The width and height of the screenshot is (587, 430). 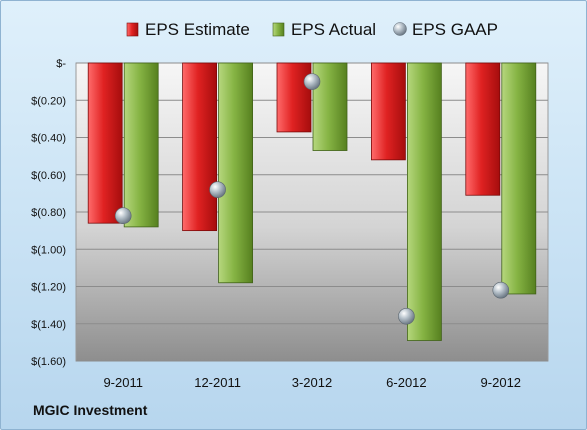 What do you see at coordinates (48, 288) in the screenshot?
I see `y-tick-label: $(1.20)` at bounding box center [48, 288].